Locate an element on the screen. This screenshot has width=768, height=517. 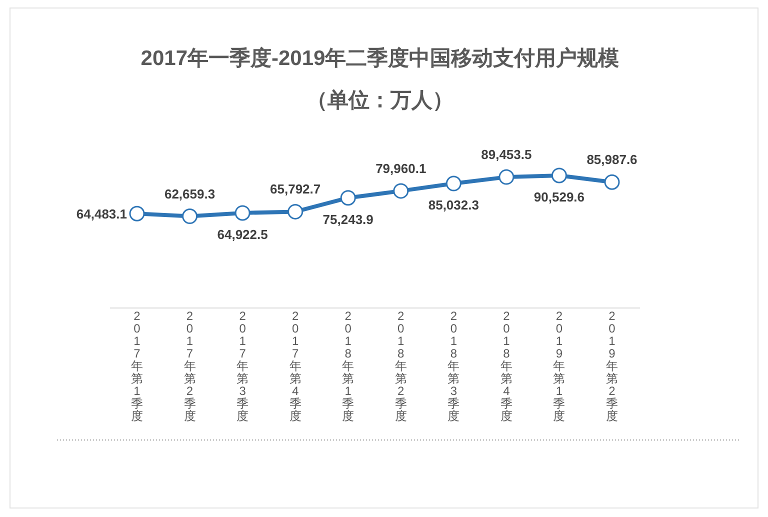
data-label: 65,792.7 is located at coordinates (295, 189).